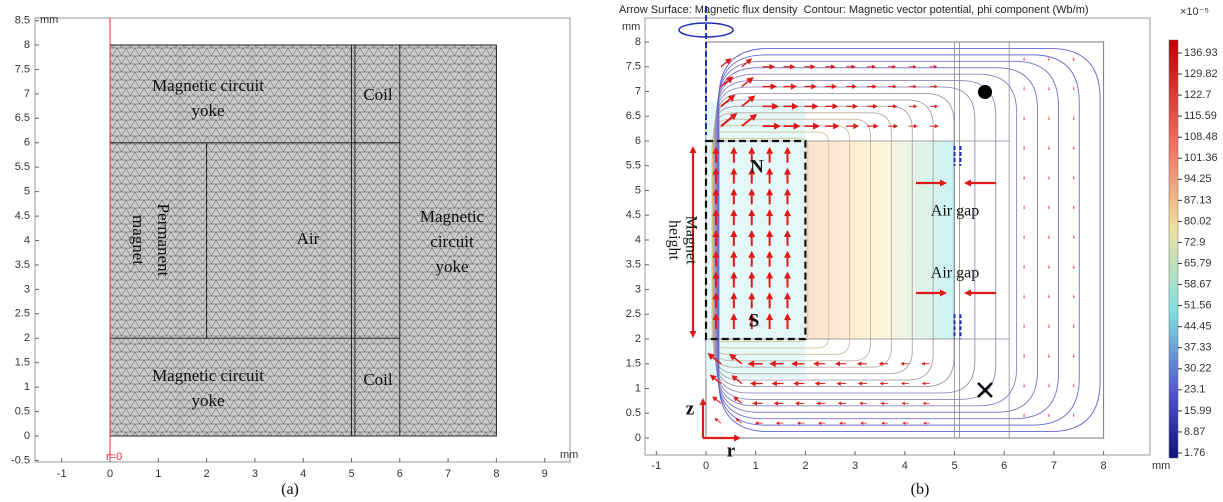 This screenshot has width=1223, height=502. What do you see at coordinates (351, 474) in the screenshot?
I see `x-tick-label: 5` at bounding box center [351, 474].